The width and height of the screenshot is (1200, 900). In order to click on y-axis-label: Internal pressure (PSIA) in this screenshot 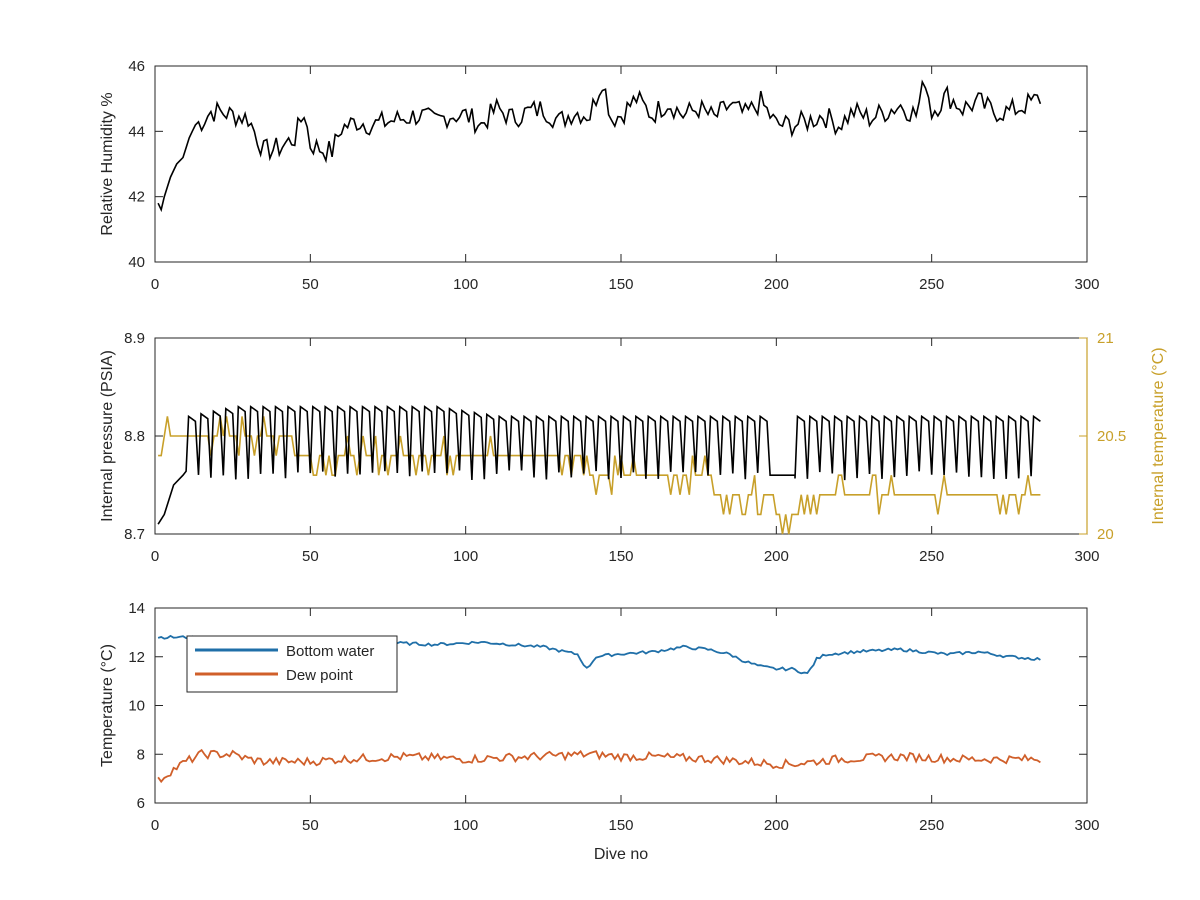, I will do `click(107, 436)`.